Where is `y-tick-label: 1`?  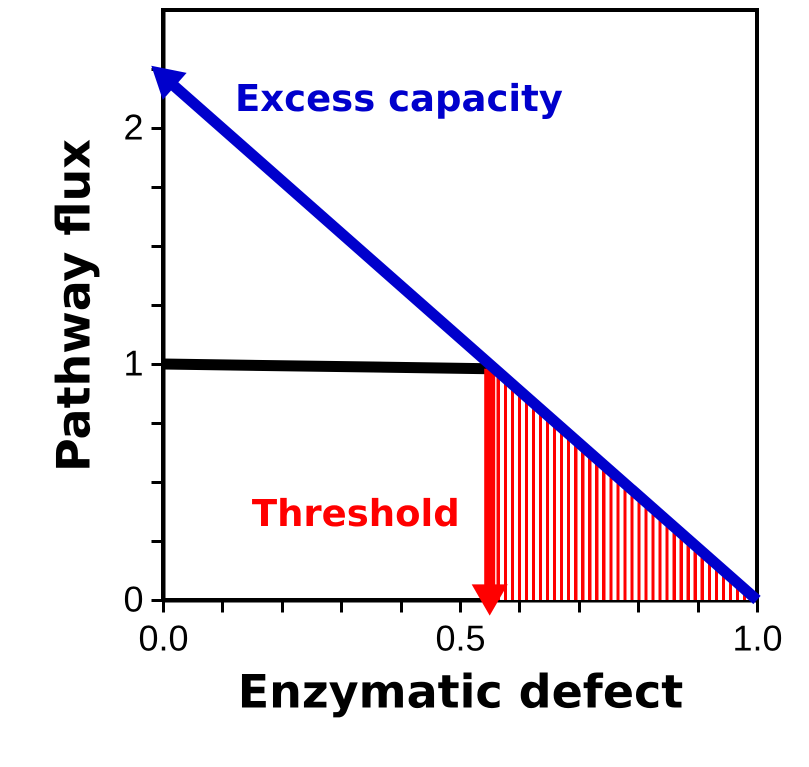
y-tick-label: 1 is located at coordinates (133, 363).